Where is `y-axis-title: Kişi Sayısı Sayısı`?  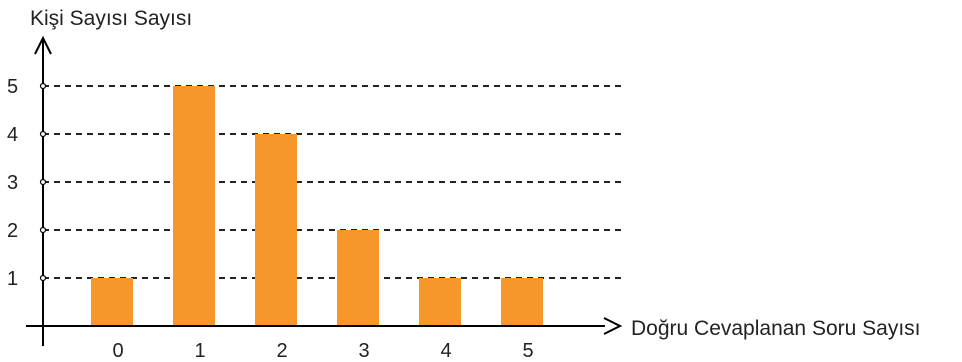 y-axis-title: Kişi Sayısı Sayısı is located at coordinates (111, 18).